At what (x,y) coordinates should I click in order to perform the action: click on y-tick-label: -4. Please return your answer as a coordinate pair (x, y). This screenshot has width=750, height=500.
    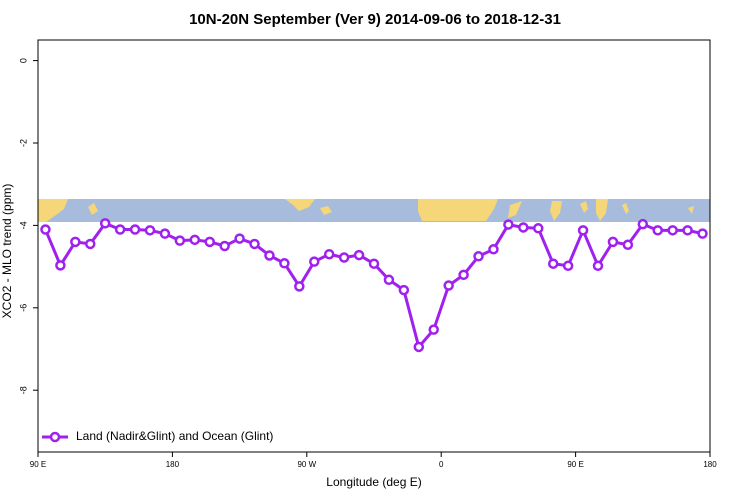
    Looking at the image, I should click on (23, 225).